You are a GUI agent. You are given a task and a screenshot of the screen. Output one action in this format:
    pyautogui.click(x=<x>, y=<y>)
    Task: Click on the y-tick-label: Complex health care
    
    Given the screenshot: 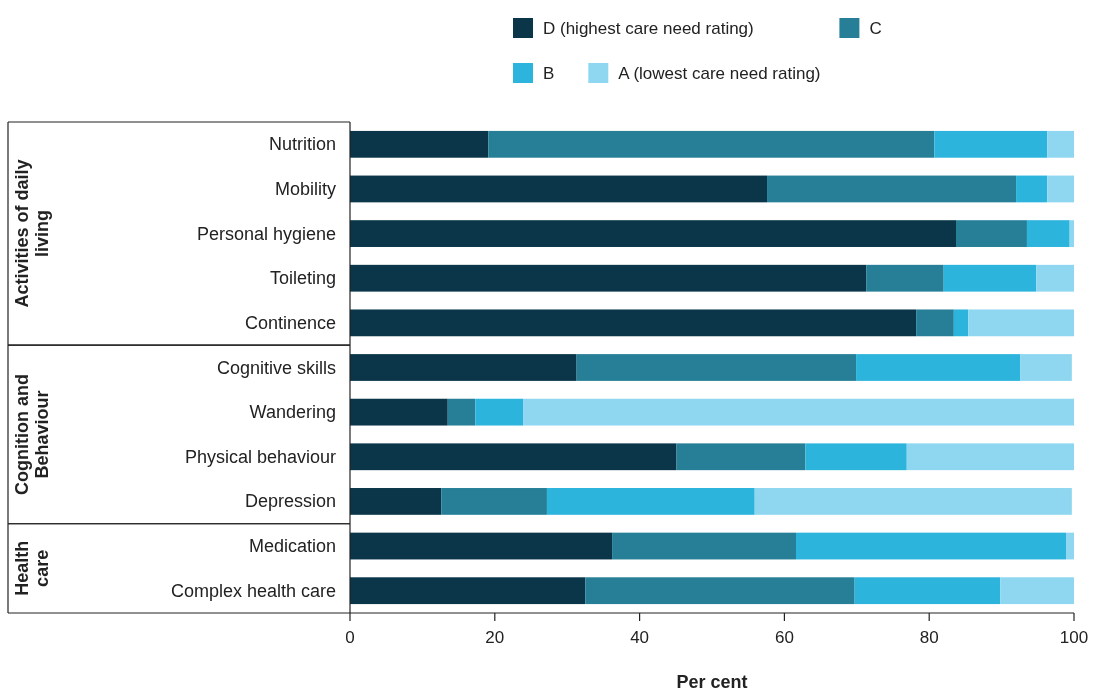 What is the action you would take?
    pyautogui.click(x=253, y=590)
    